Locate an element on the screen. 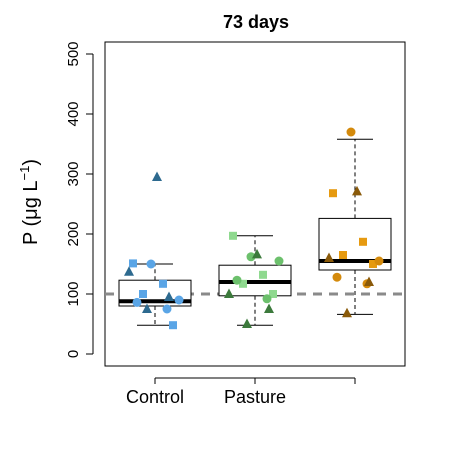 This screenshot has height=450, width=450. ylabel-unit: g L is located at coordinates (31, 194).